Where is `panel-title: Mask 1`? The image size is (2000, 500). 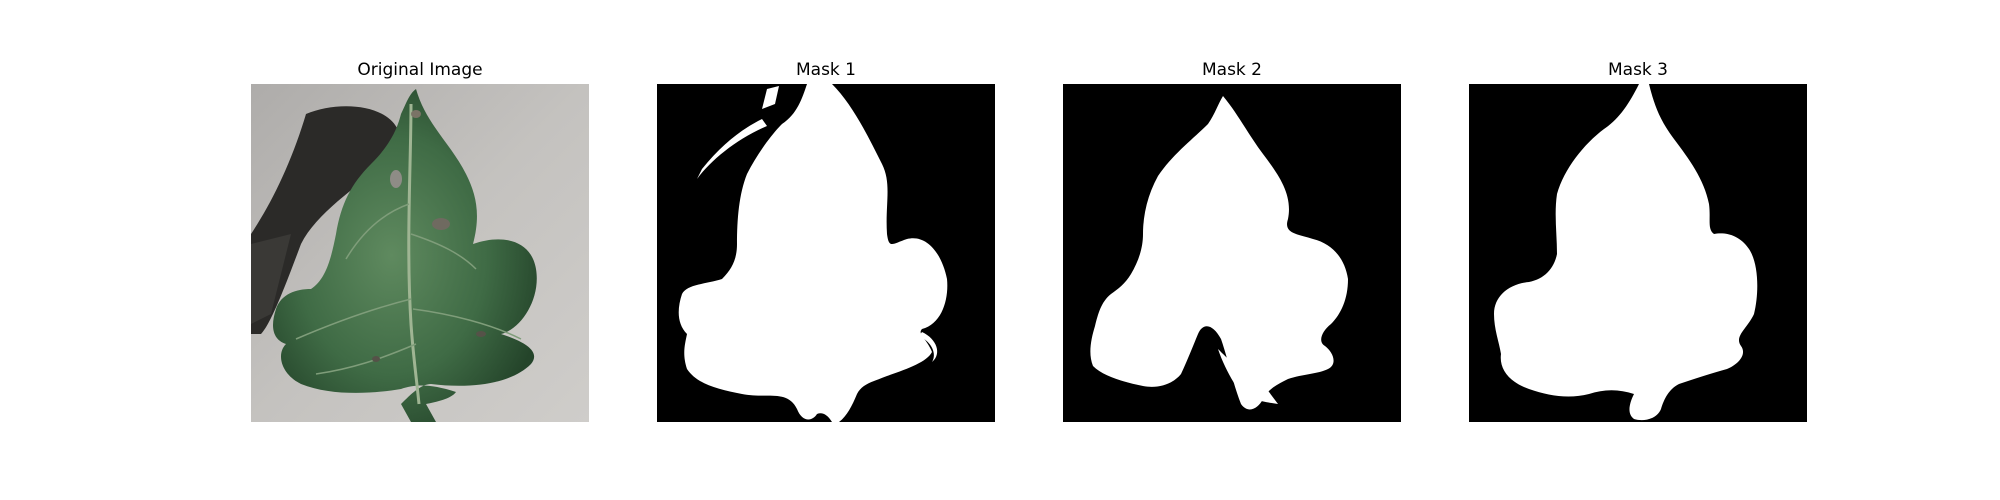 panel-title: Mask 1 is located at coordinates (825, 70).